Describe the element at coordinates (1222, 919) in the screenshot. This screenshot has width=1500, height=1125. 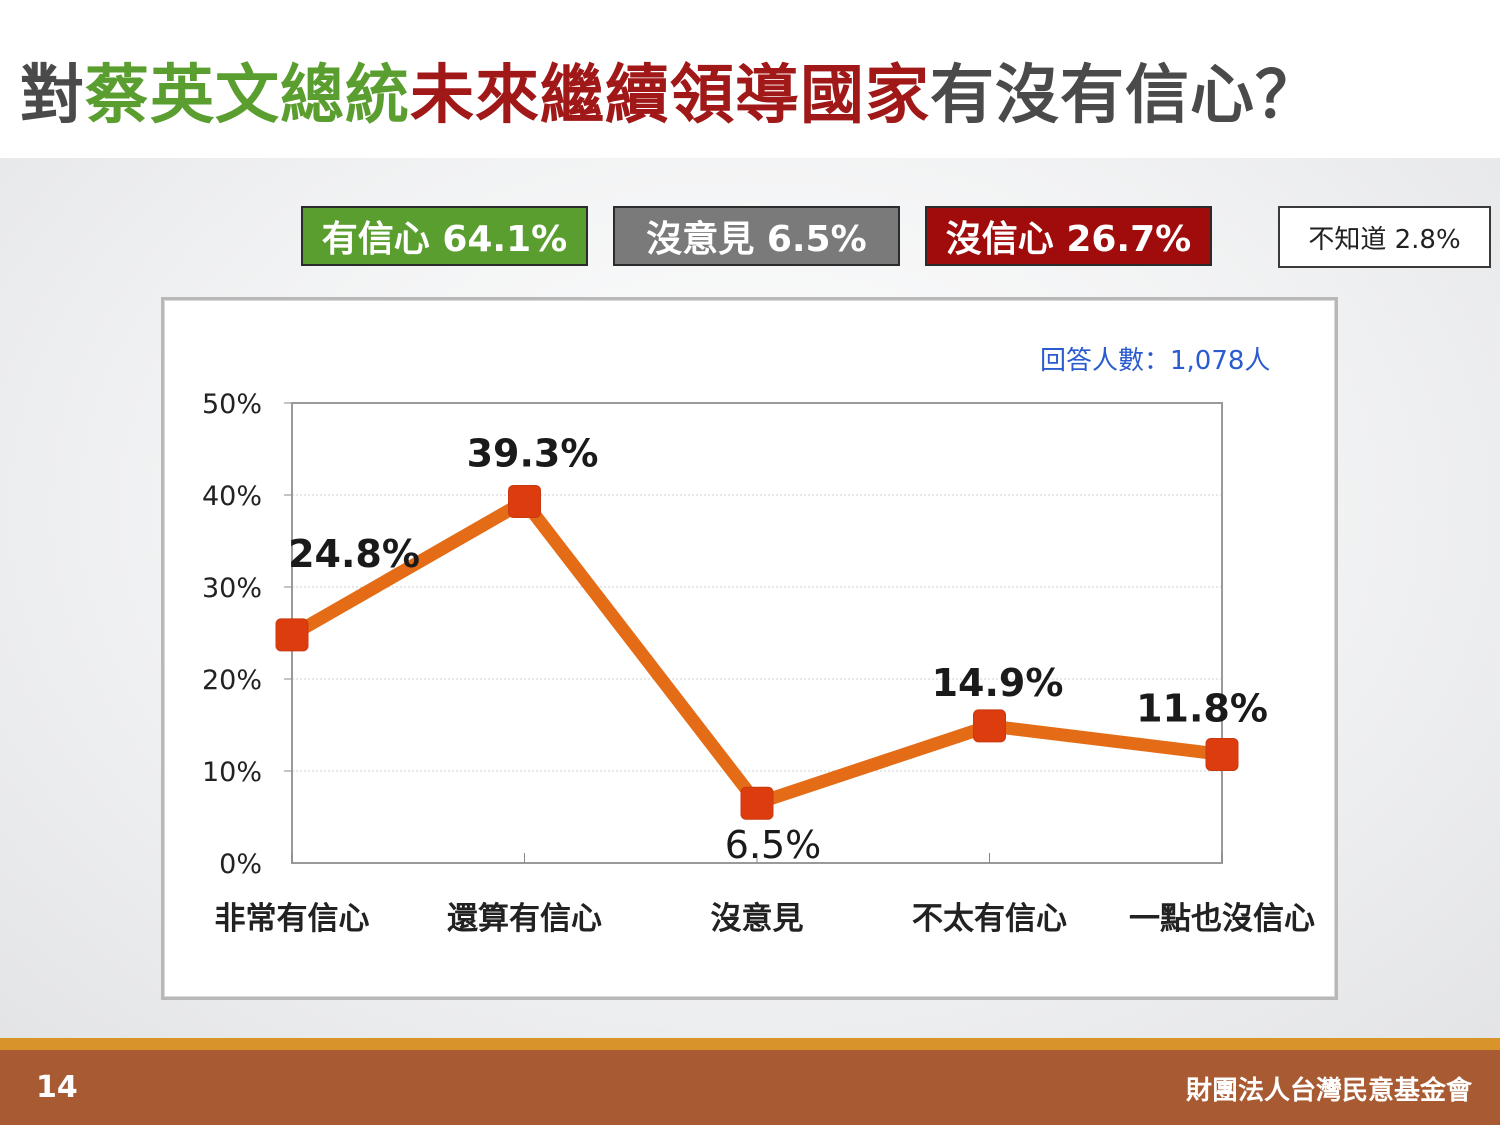
I see `x-tick-label: 一點也沒信心` at that location.